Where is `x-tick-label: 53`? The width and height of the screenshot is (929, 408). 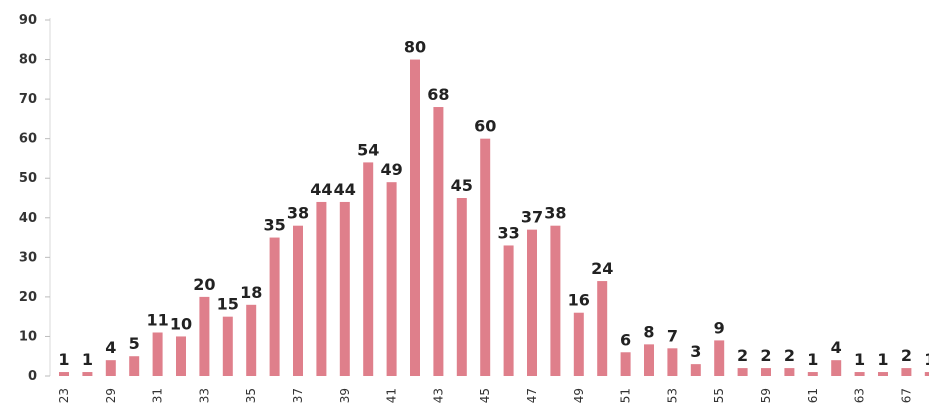 x-tick-label: 53 is located at coordinates (672, 395).